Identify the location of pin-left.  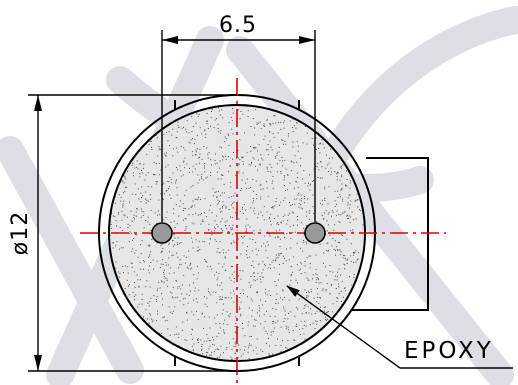
(162, 233).